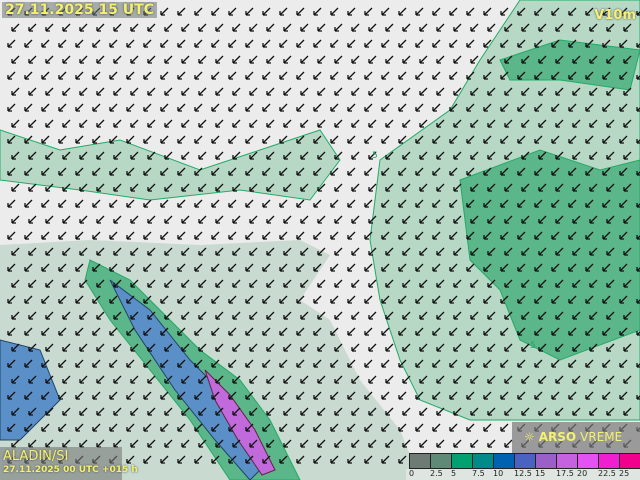 The width and height of the screenshot is (640, 480). What do you see at coordinates (546, 461) in the screenshot?
I see `legend-swatch` at bounding box center [546, 461].